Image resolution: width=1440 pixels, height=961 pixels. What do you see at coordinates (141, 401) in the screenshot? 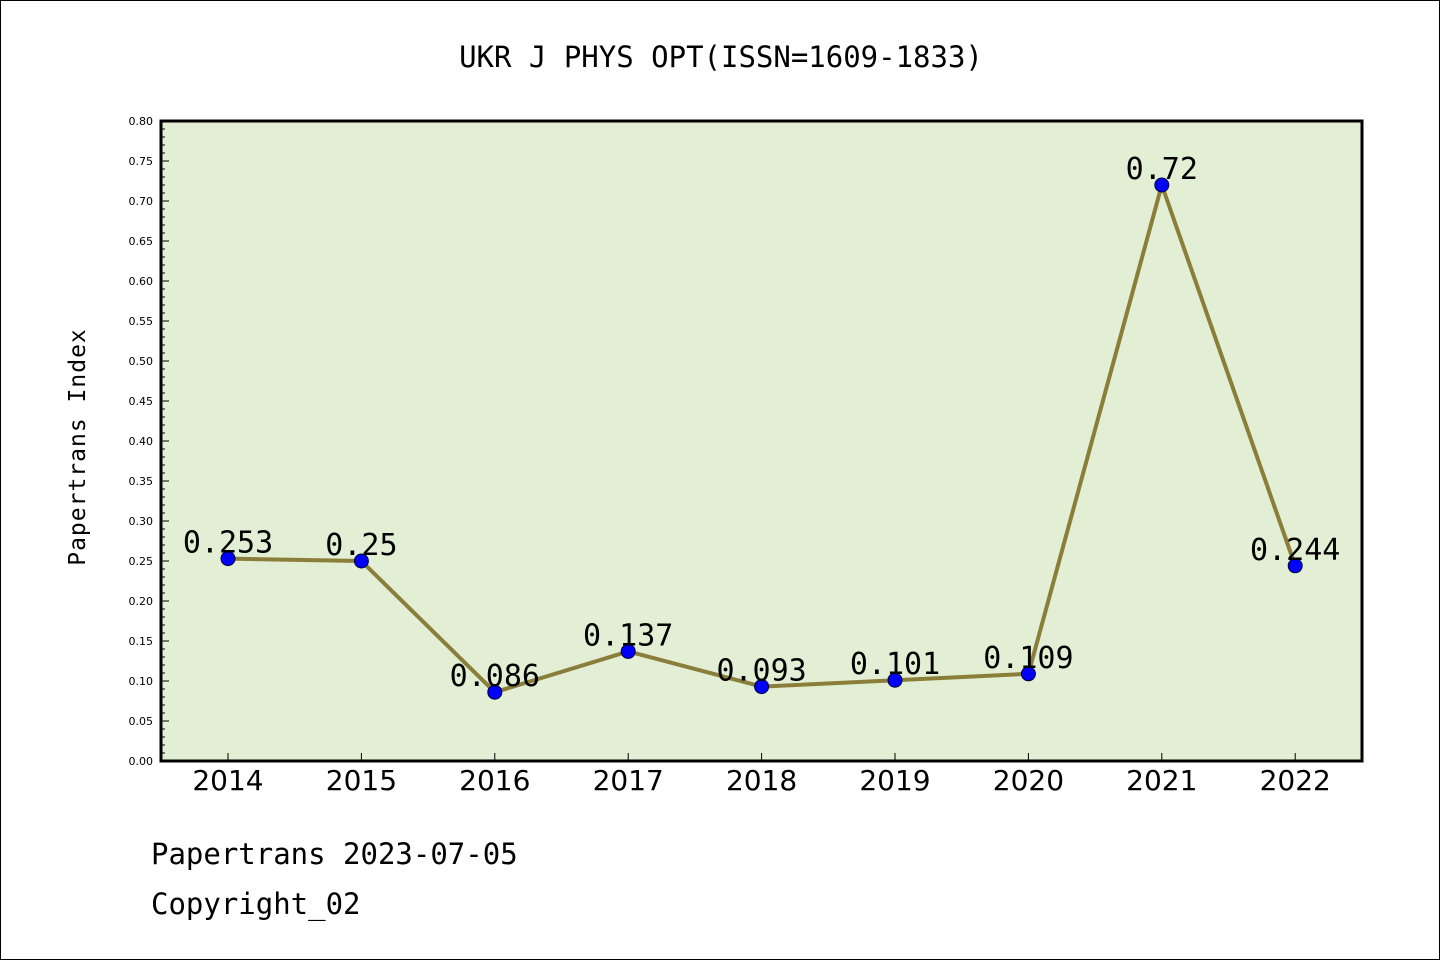
I see `y-tick-label: 0.45` at bounding box center [141, 401].